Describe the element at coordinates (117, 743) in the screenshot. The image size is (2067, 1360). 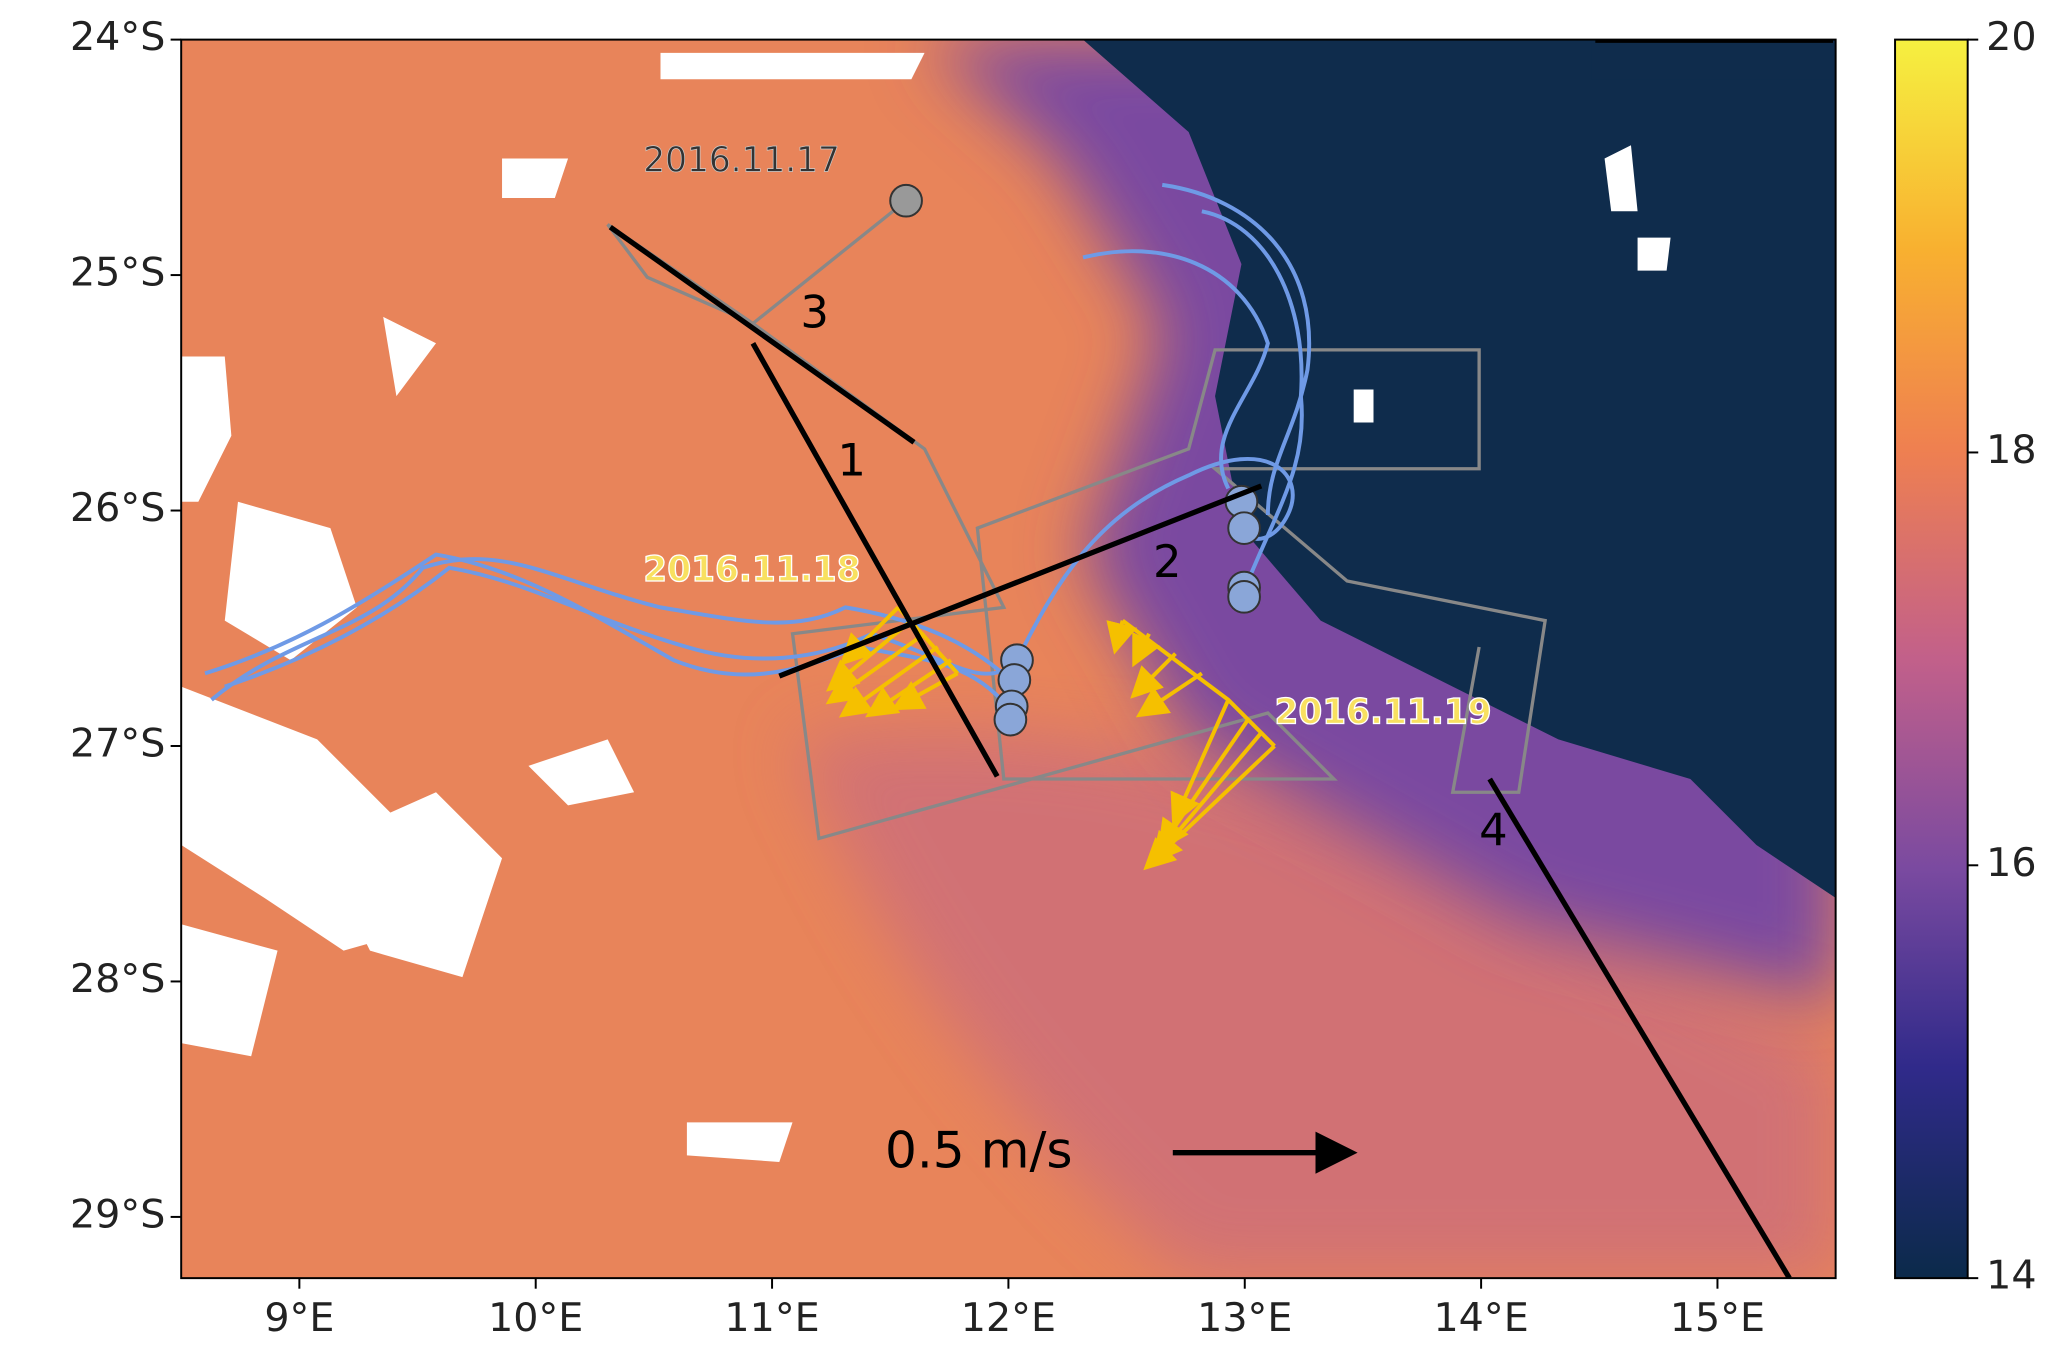
I see `y-tick-label: 27°S` at that location.